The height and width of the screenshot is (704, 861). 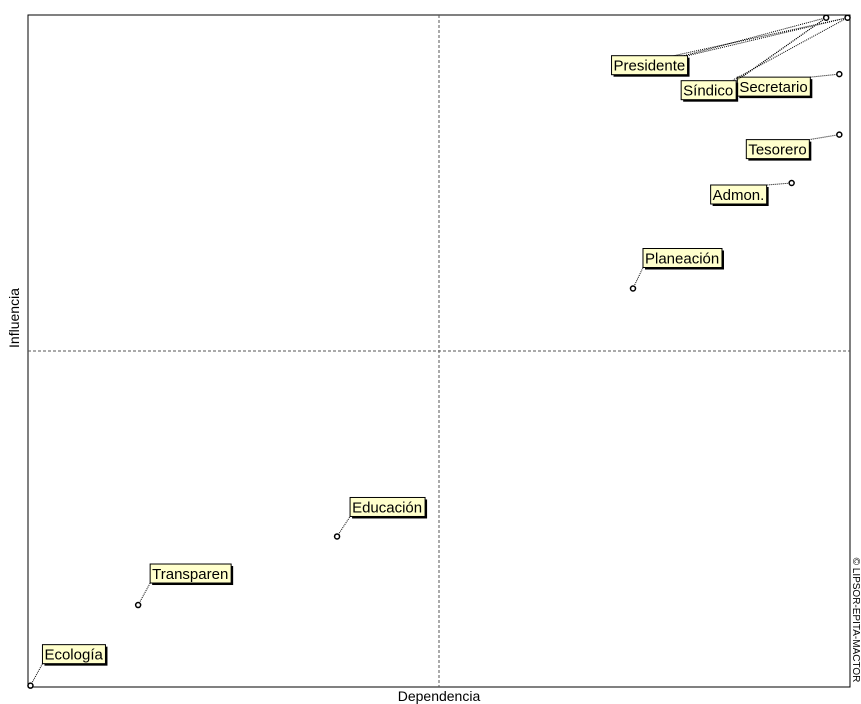 I want to click on point-label: Tesorero, so click(x=777, y=150).